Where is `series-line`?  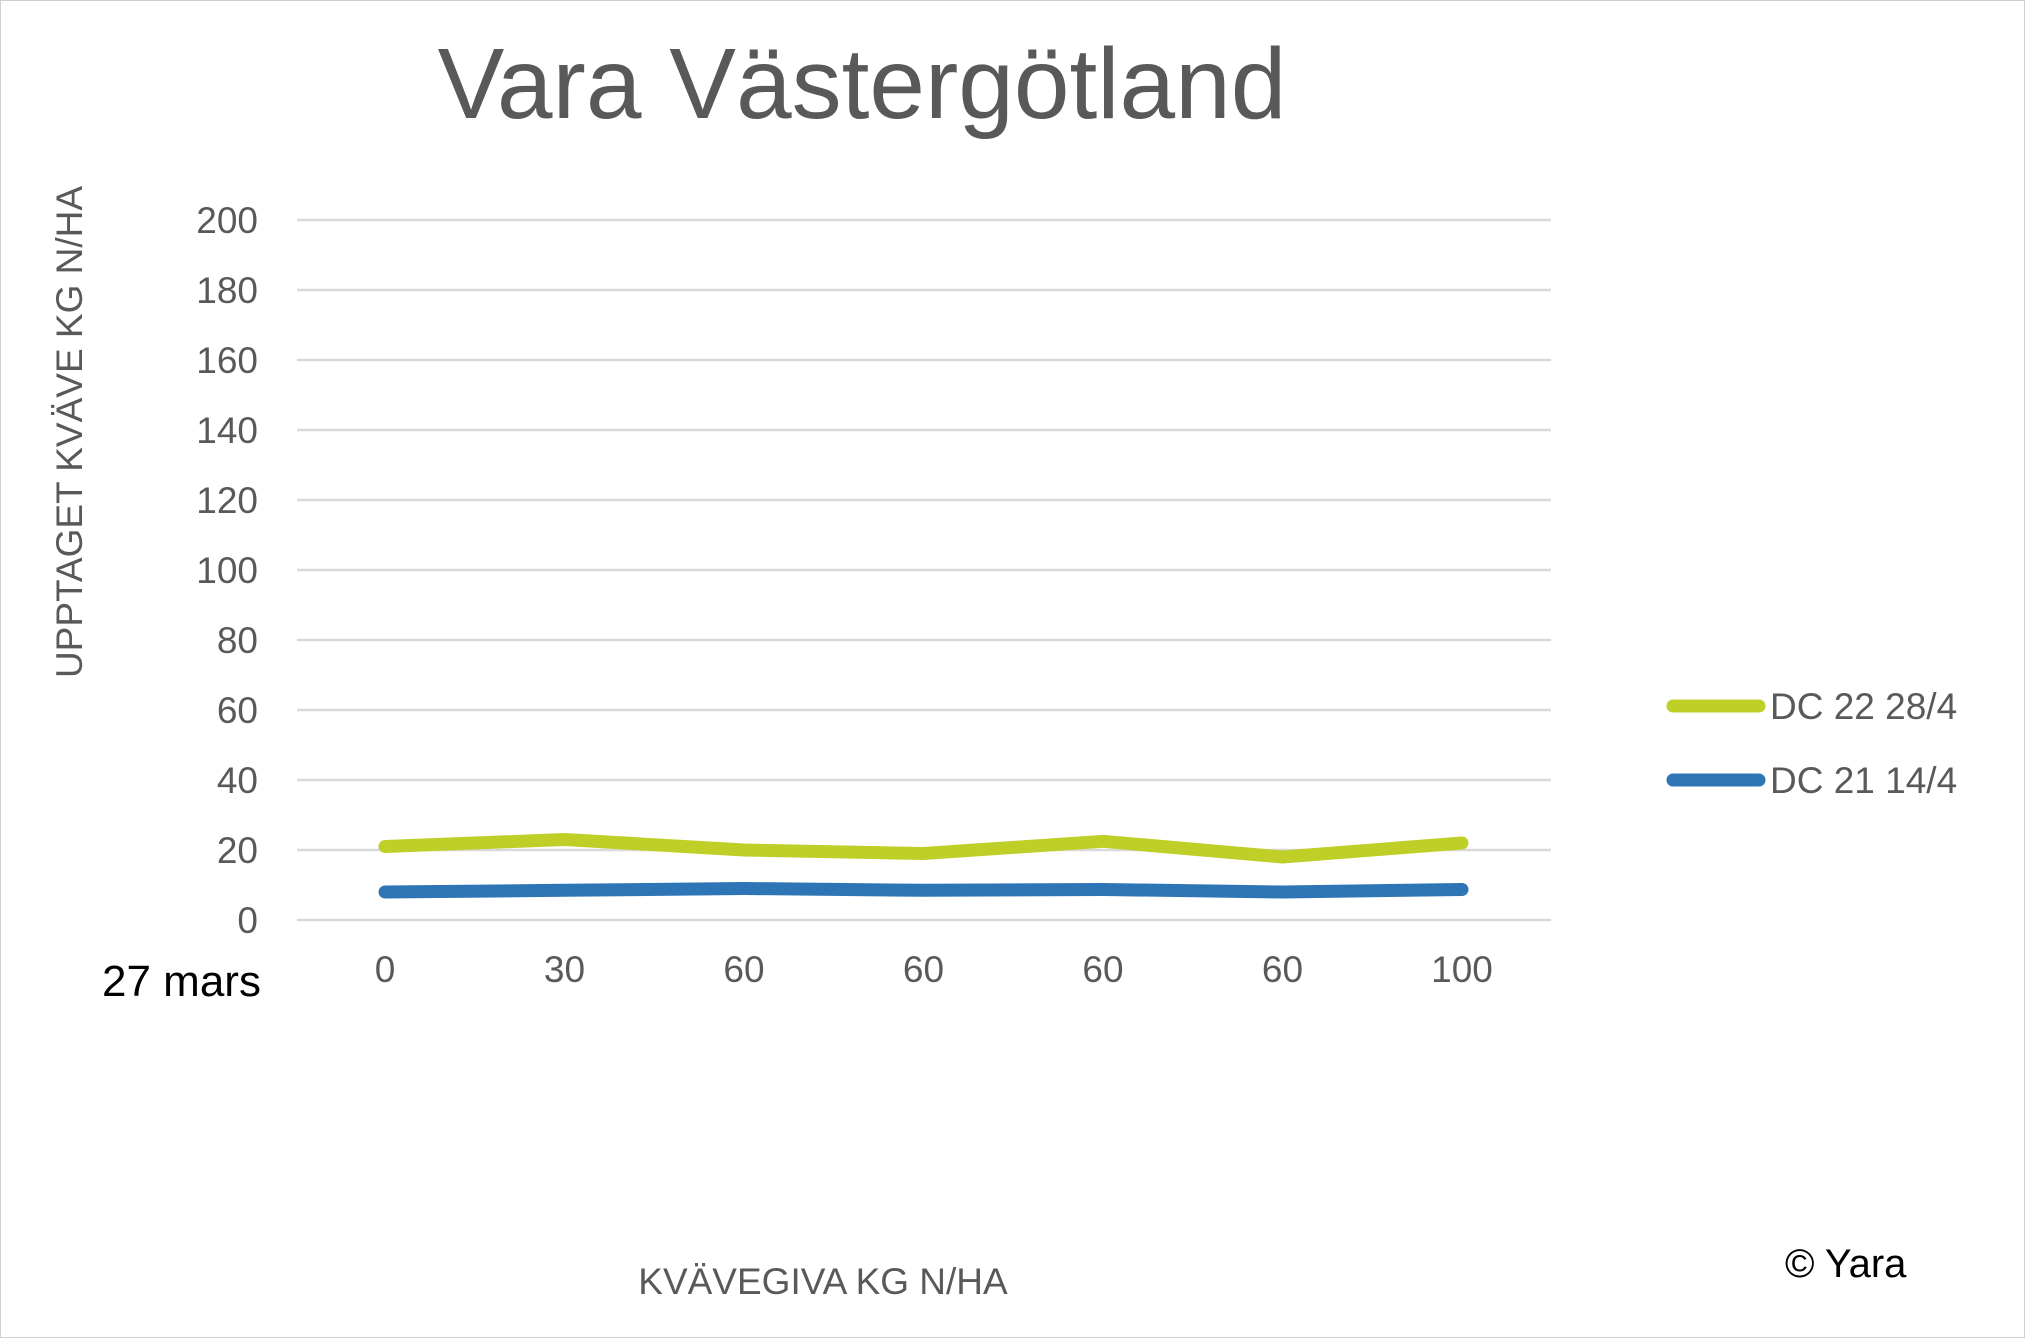 series-line is located at coordinates (923, 848).